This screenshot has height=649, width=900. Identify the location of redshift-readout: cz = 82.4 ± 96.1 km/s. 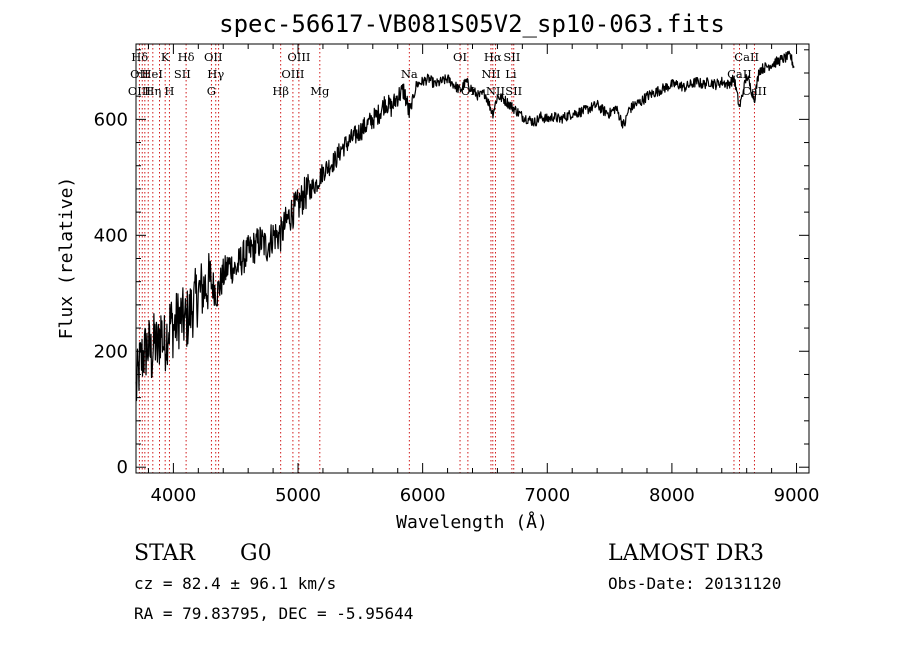
(235, 583).